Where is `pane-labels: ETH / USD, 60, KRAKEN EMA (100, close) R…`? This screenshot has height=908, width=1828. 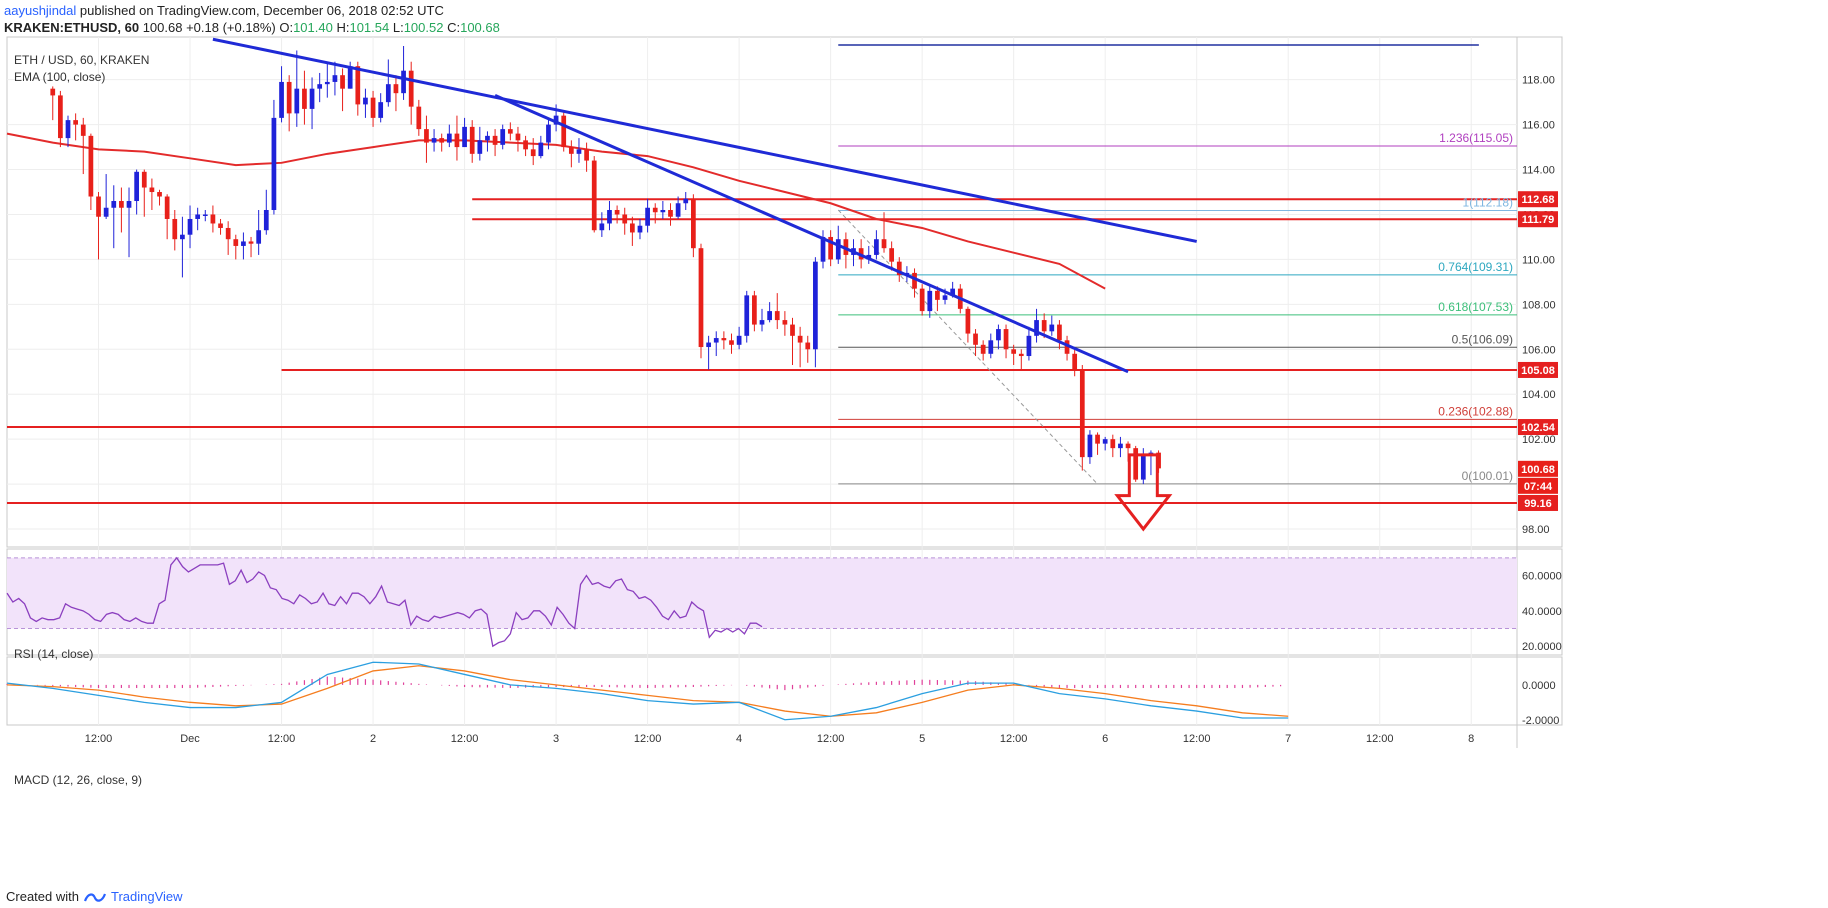
pane-labels: ETH / USD, 60, KRAKEN EMA (100, close) R… is located at coordinates (81, 420).